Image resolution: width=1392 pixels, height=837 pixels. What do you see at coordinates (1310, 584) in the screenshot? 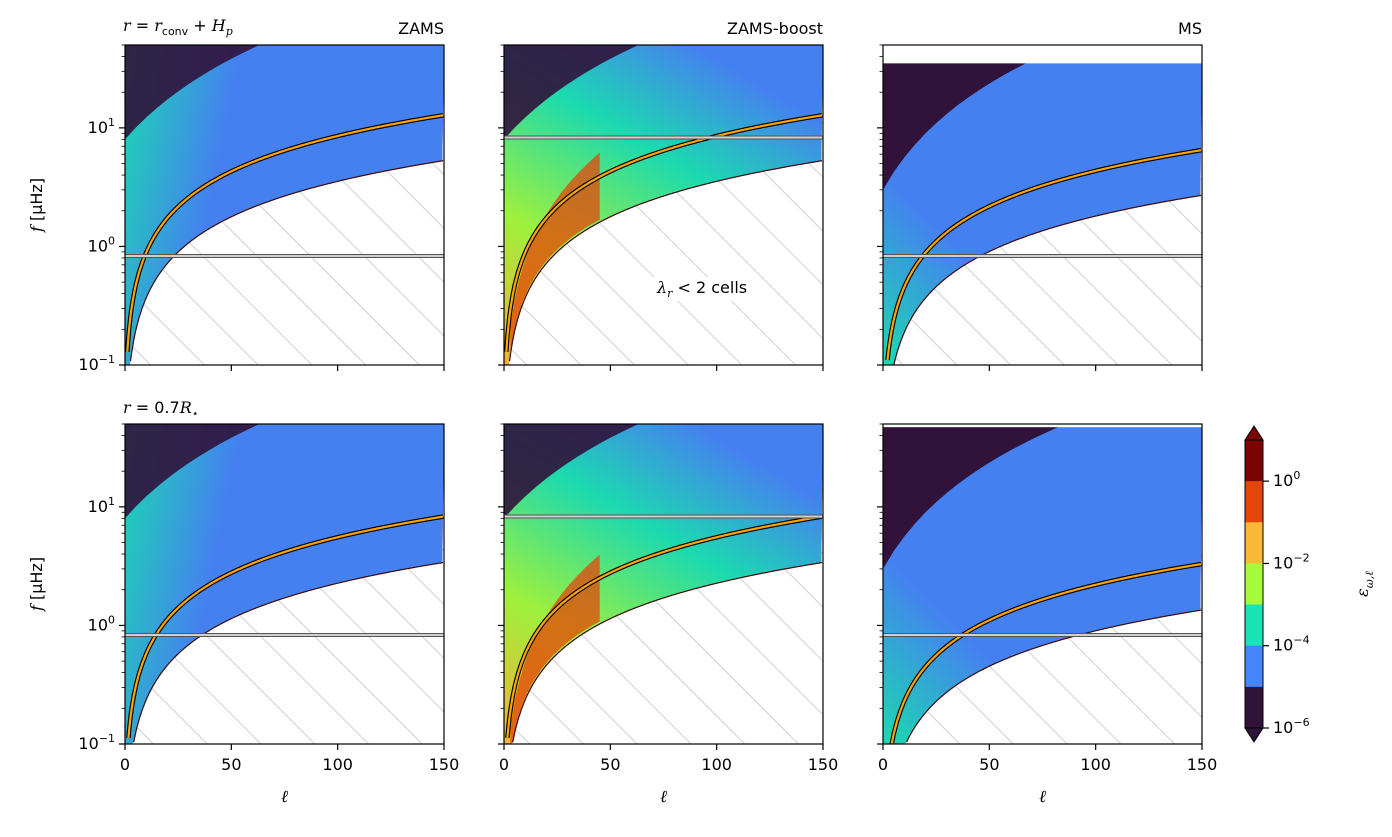
I see `colorbar: 10⁰ 10⁻² 10⁻⁴ 10⁻⁶ εω,ℓ` at bounding box center [1310, 584].